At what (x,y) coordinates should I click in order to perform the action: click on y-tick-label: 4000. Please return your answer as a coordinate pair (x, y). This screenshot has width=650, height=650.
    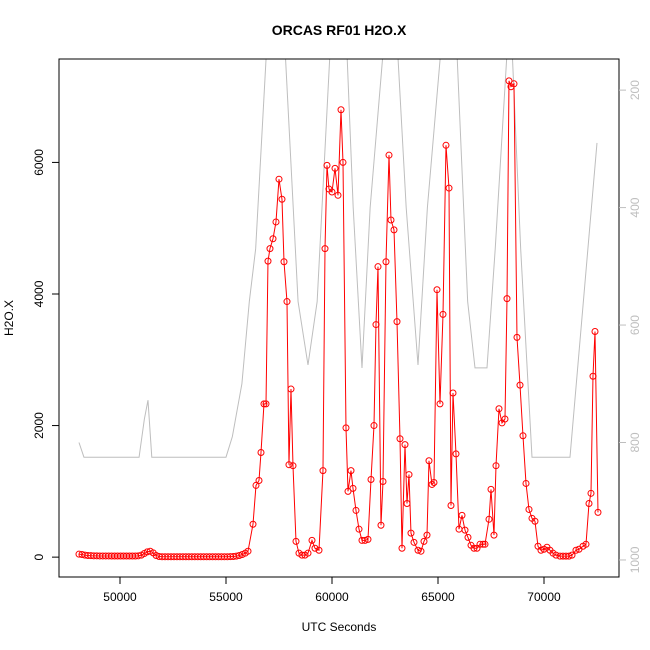
    Looking at the image, I should click on (39, 293).